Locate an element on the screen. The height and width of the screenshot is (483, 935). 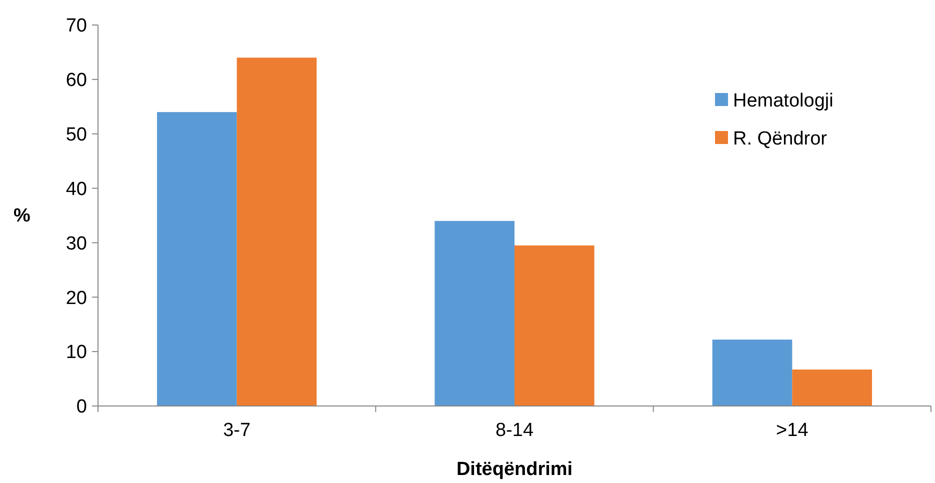
y-tick-label: 50 is located at coordinates (76, 135).